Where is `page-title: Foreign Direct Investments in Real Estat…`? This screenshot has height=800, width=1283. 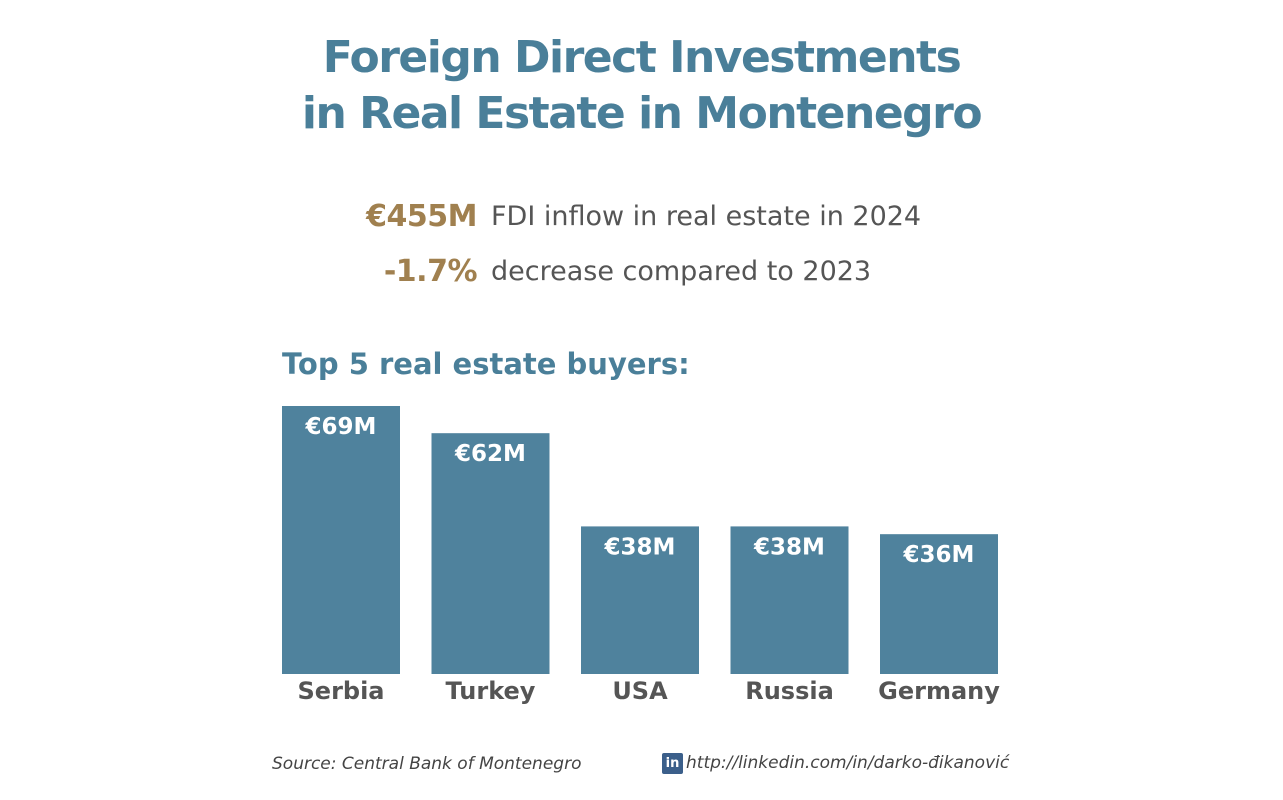 page-title: Foreign Direct Investments in Real Estat… is located at coordinates (641, 86).